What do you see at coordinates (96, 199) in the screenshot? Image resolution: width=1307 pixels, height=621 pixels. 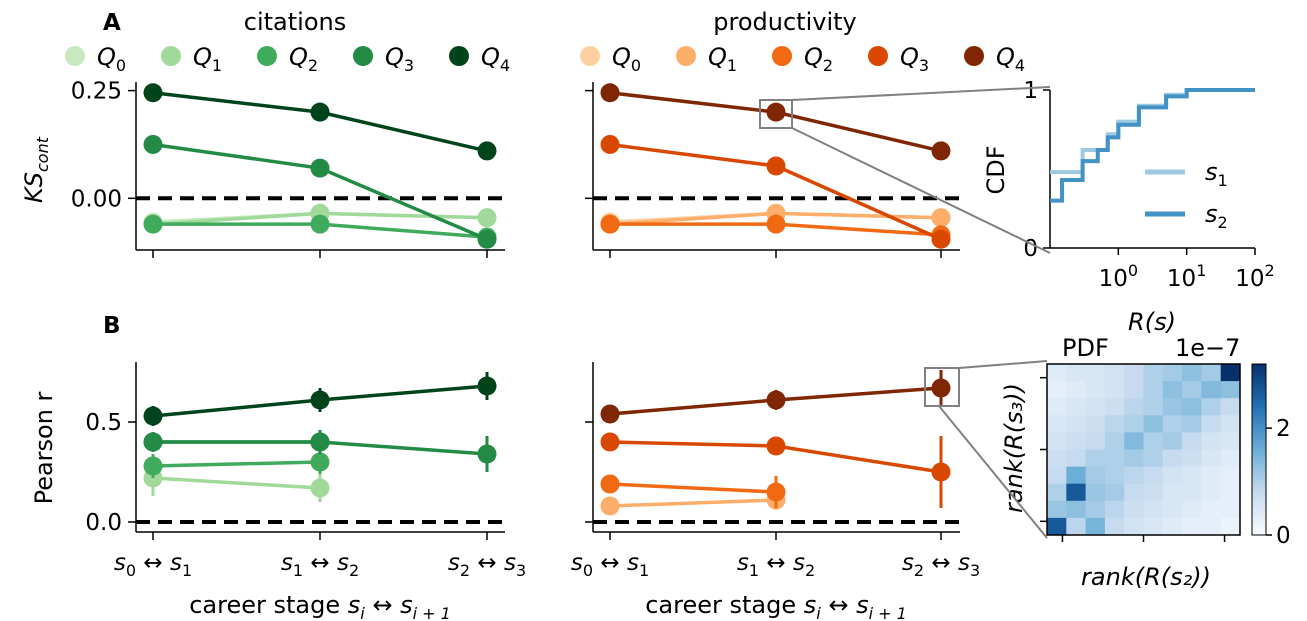 I see `ks-citations-ytick-label-1: 0.00` at bounding box center [96, 199].